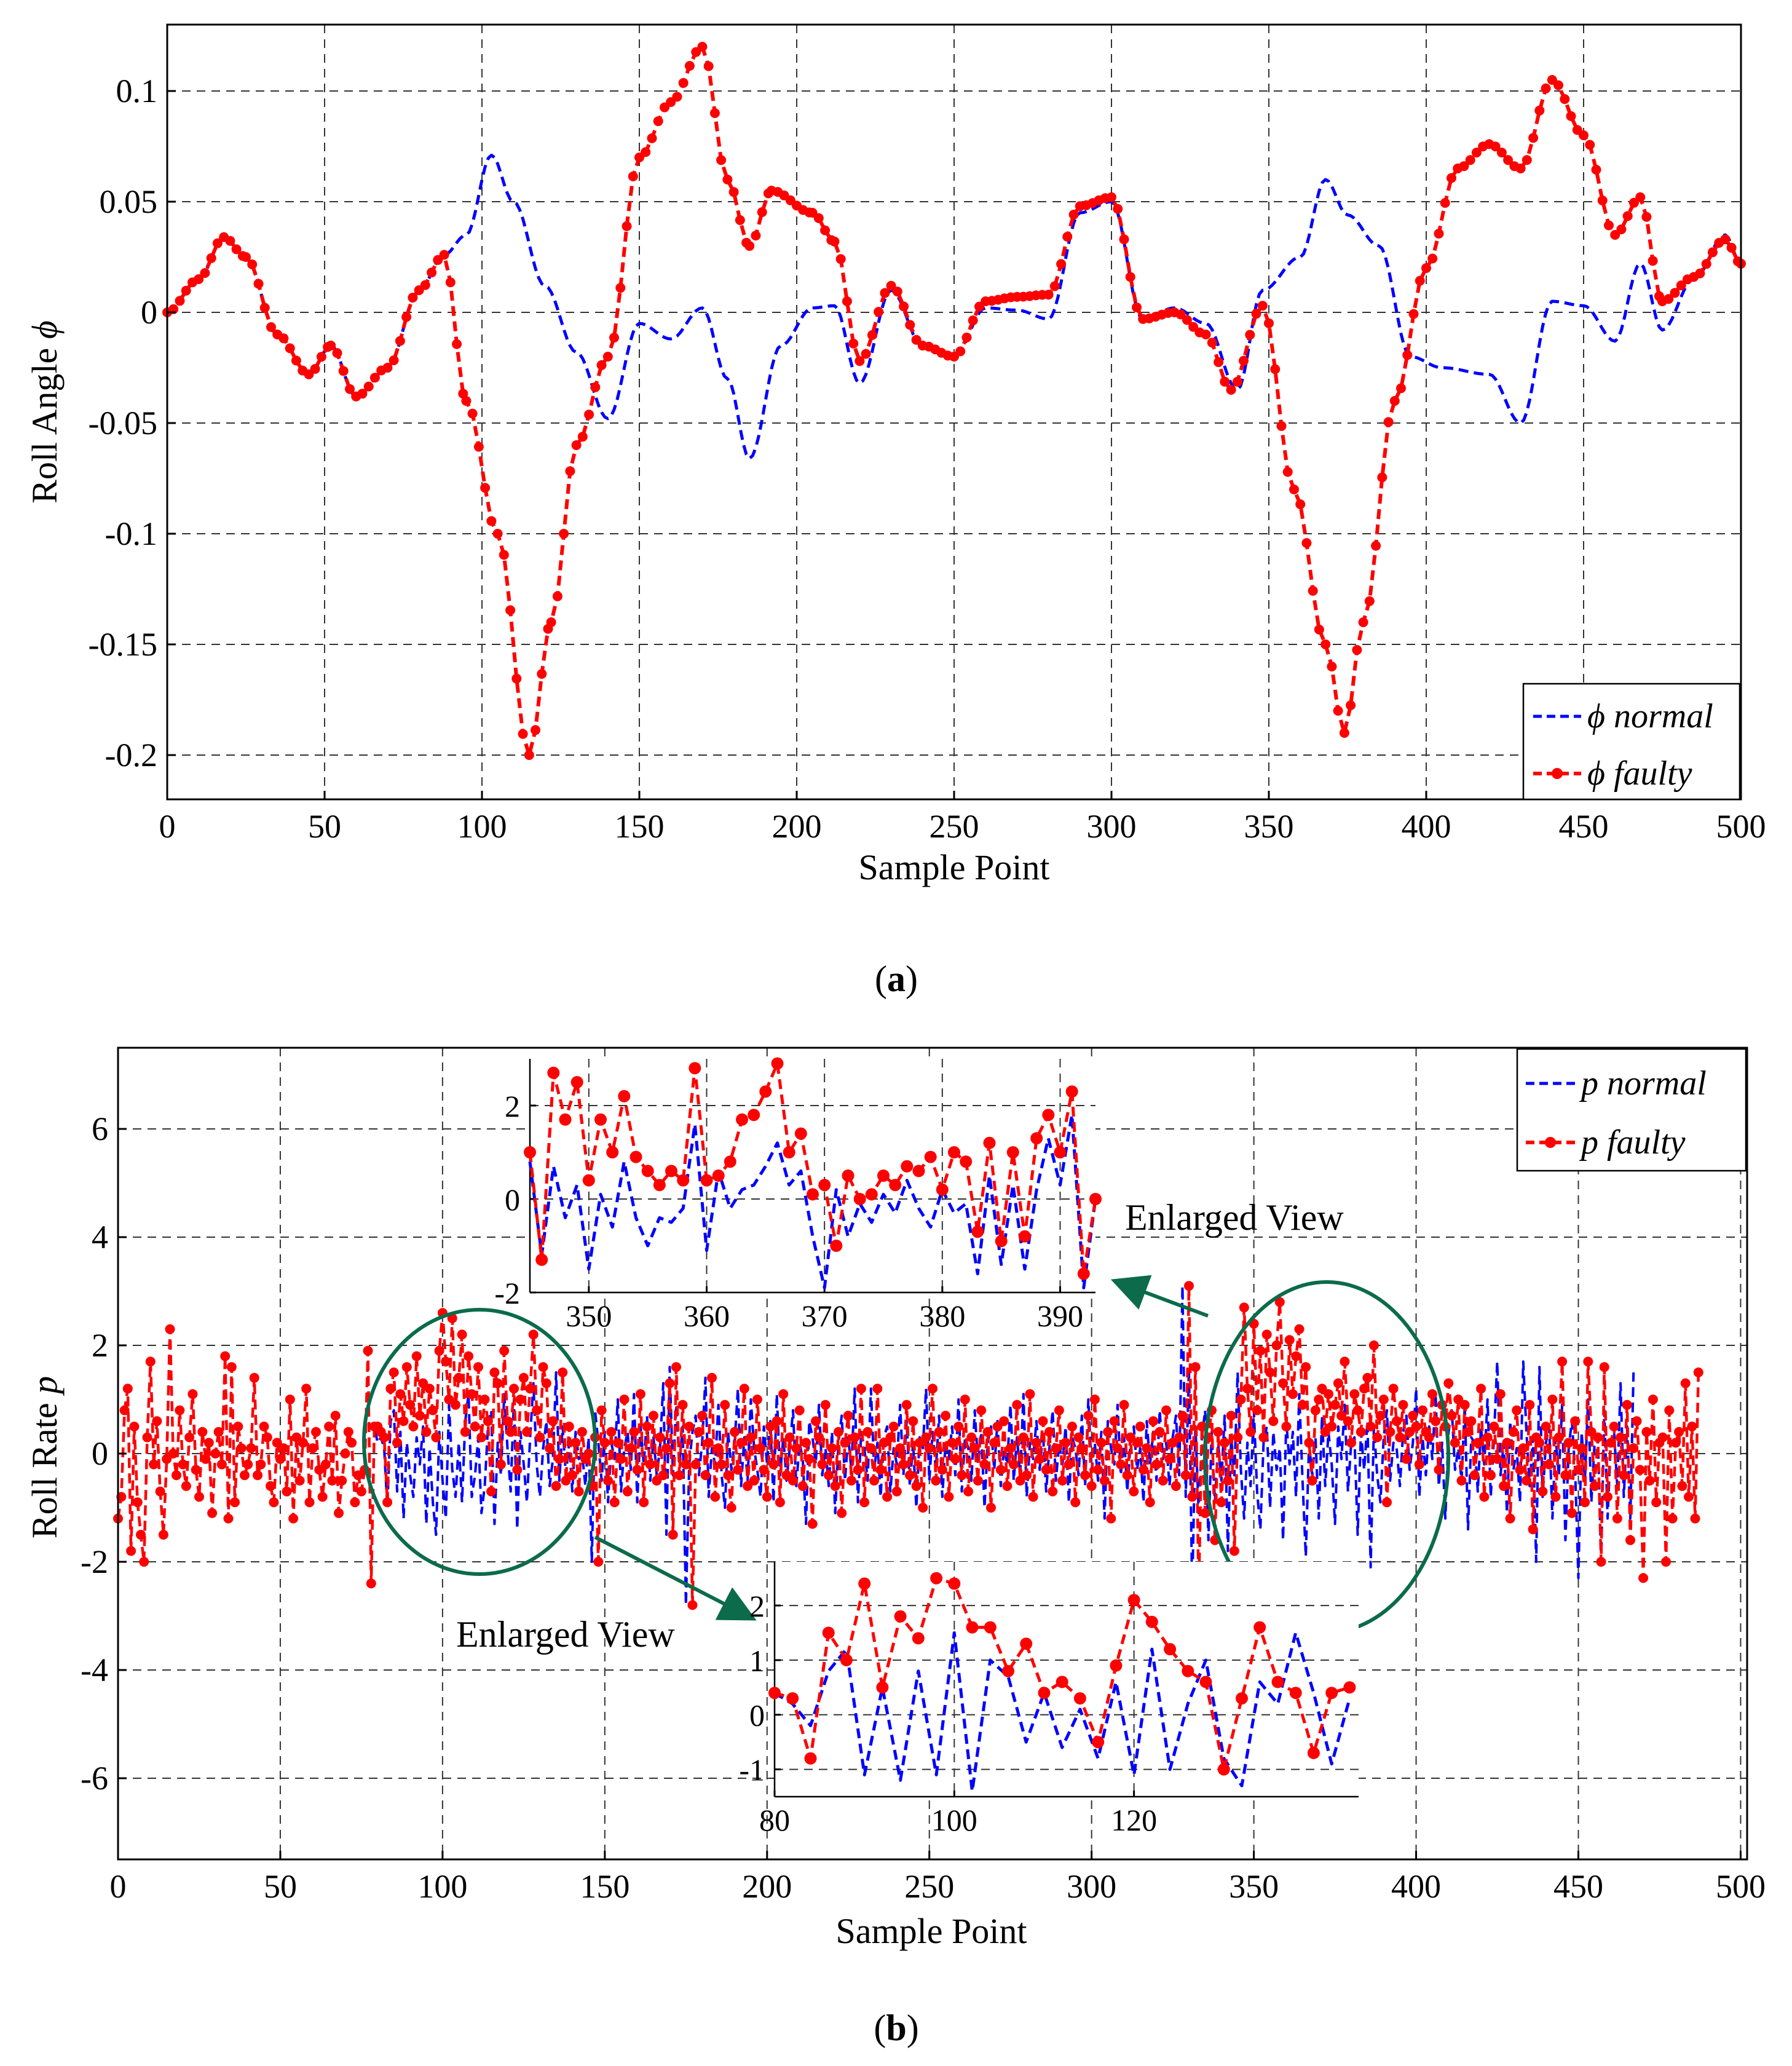 This screenshot has width=1792, height=2066. Describe the element at coordinates (1049, 1699) in the screenshot. I see `inset-bottom: 80 100 120 2 1 0 -1` at that location.